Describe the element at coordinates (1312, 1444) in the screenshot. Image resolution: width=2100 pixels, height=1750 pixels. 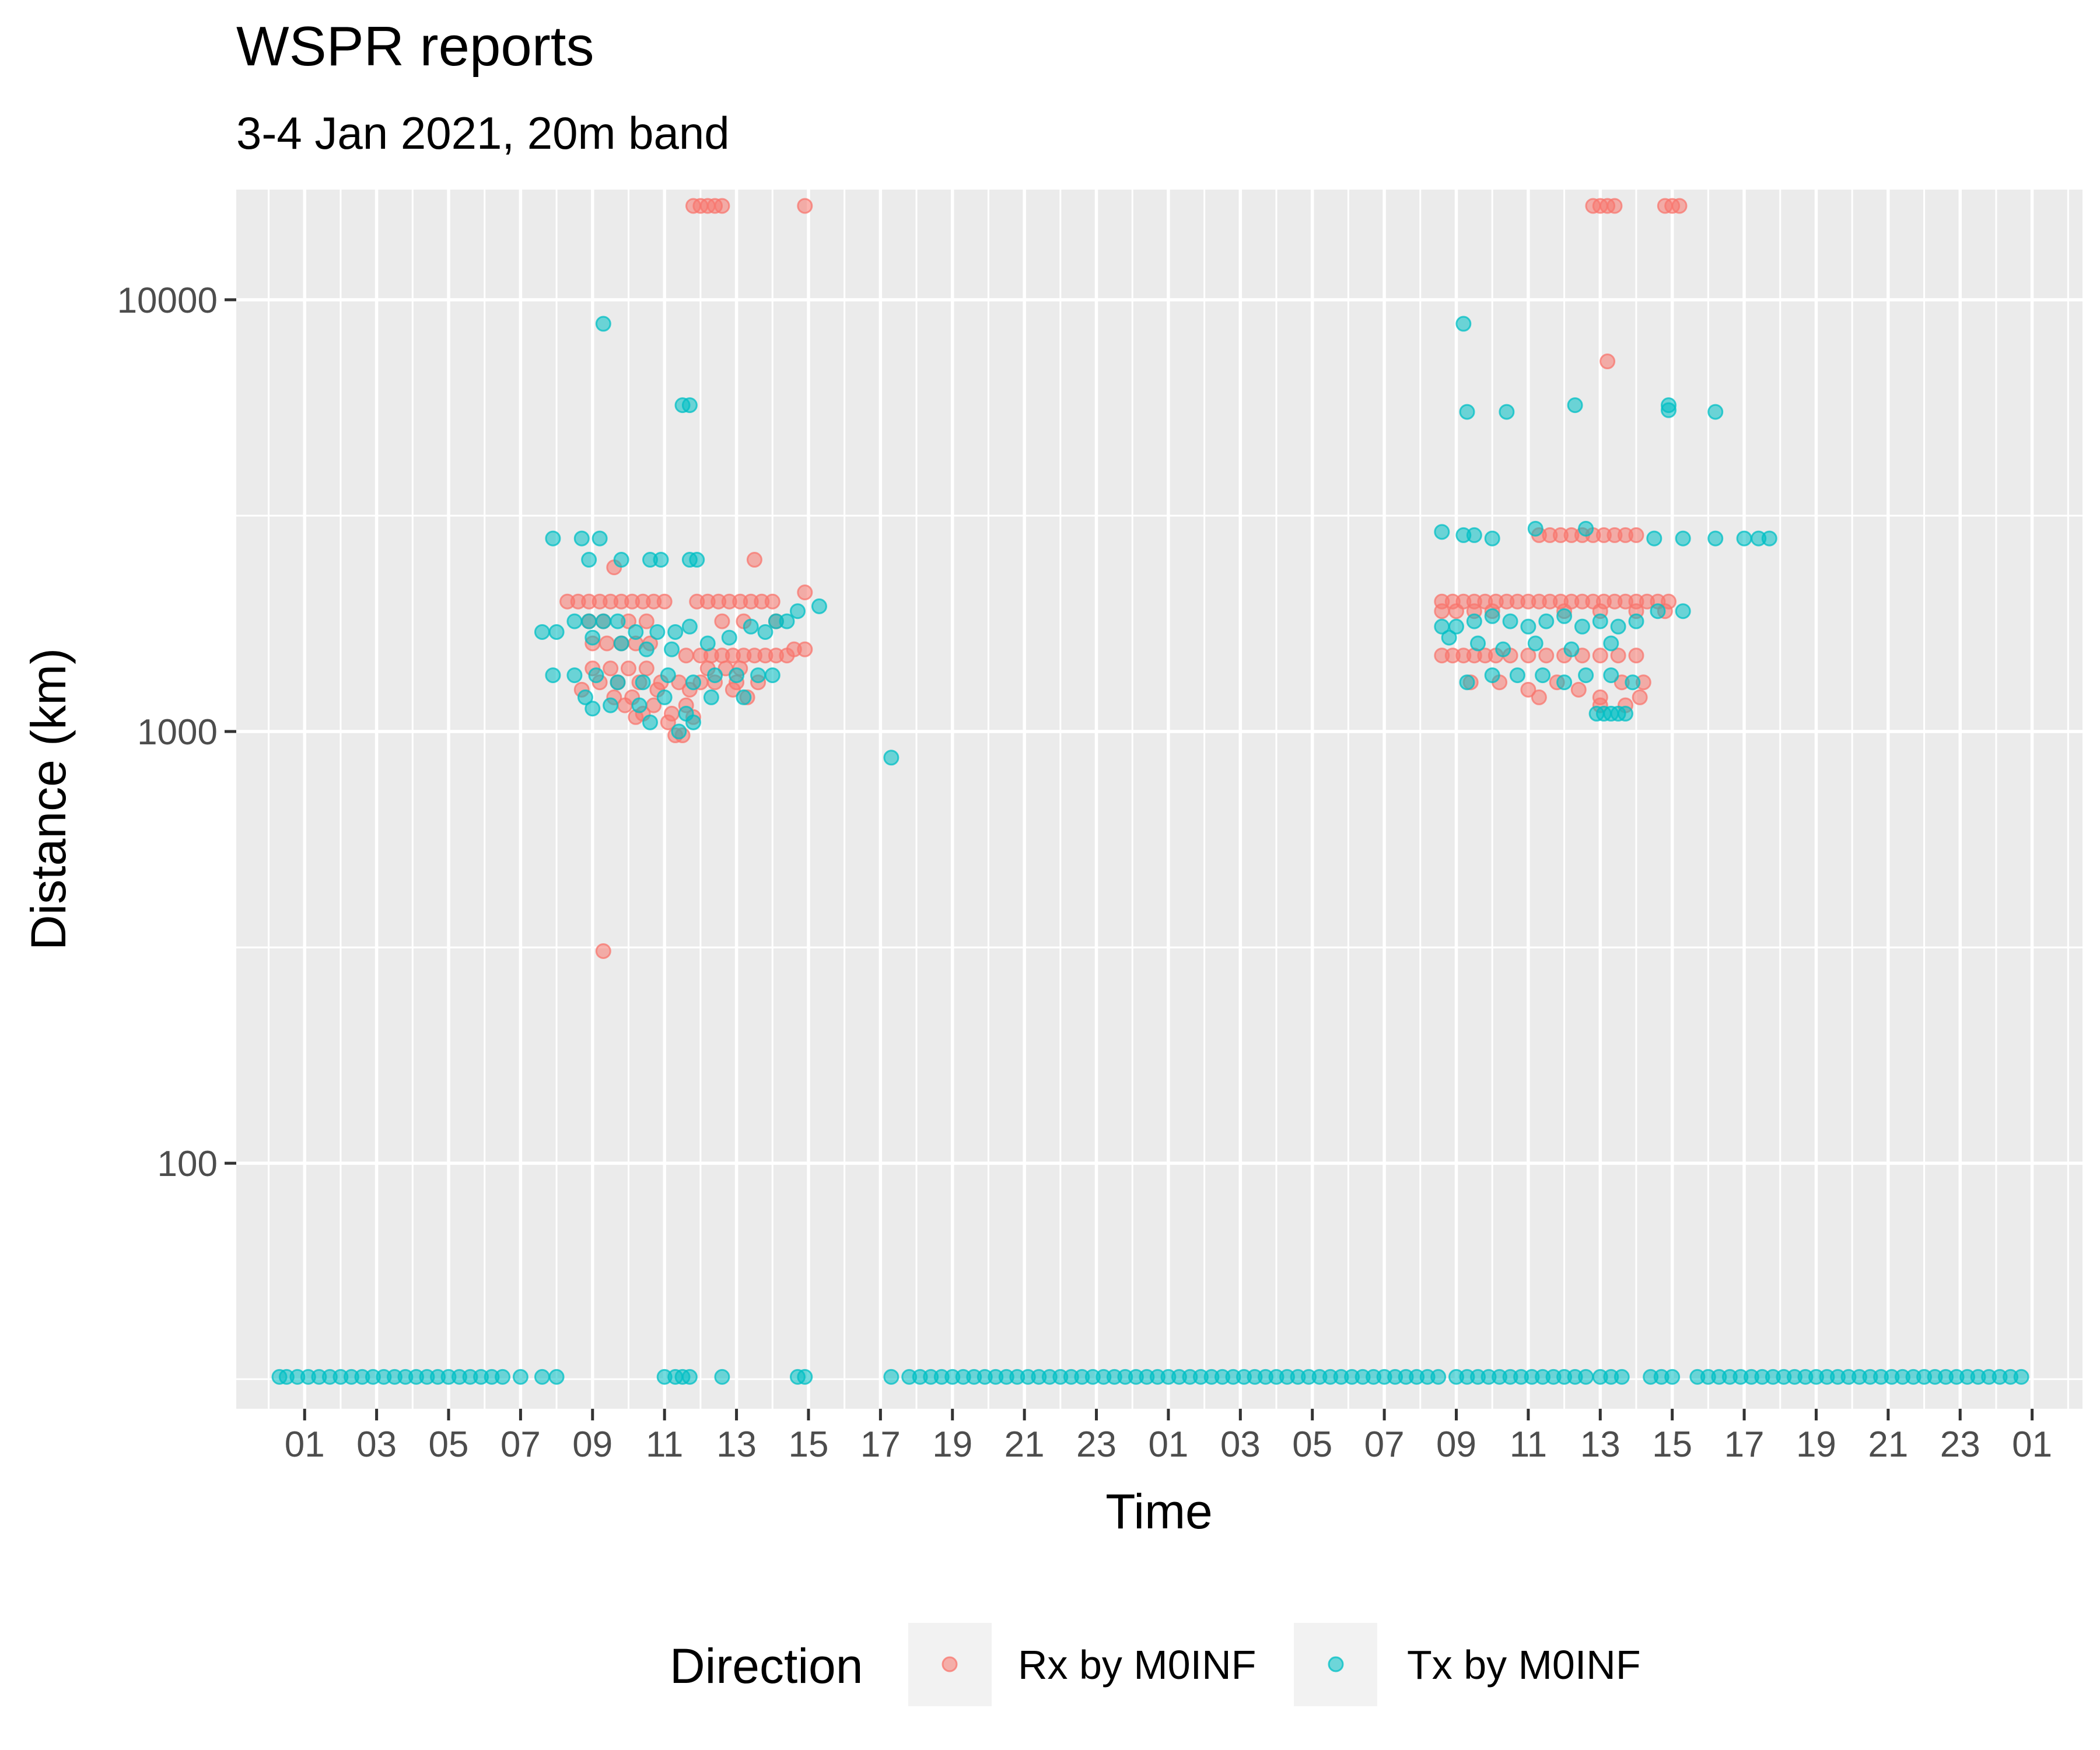
I see `x-tick-label: 05` at that location.